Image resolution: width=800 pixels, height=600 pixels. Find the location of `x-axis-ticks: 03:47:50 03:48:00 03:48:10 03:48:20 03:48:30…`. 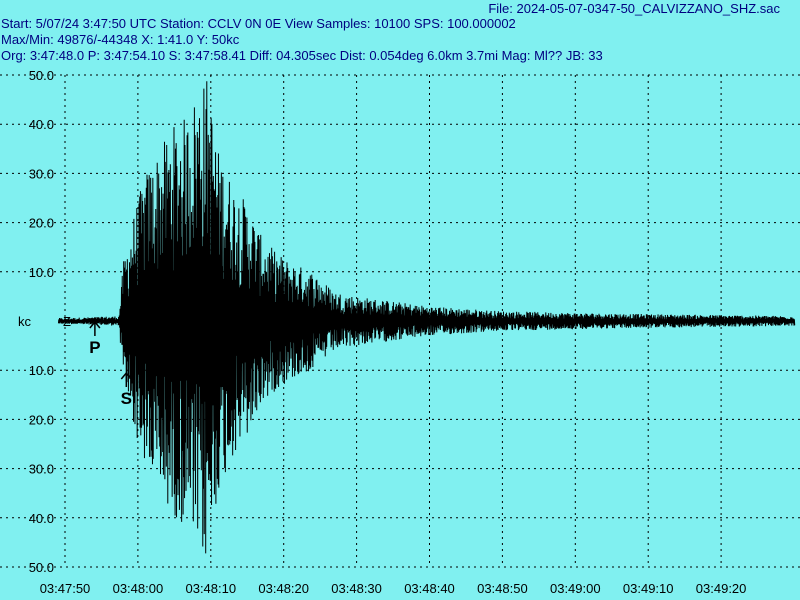

x-axis-ticks: 03:47:50 03:48:00 03:48:10 03:48:20 03:48:30… is located at coordinates (393, 588).